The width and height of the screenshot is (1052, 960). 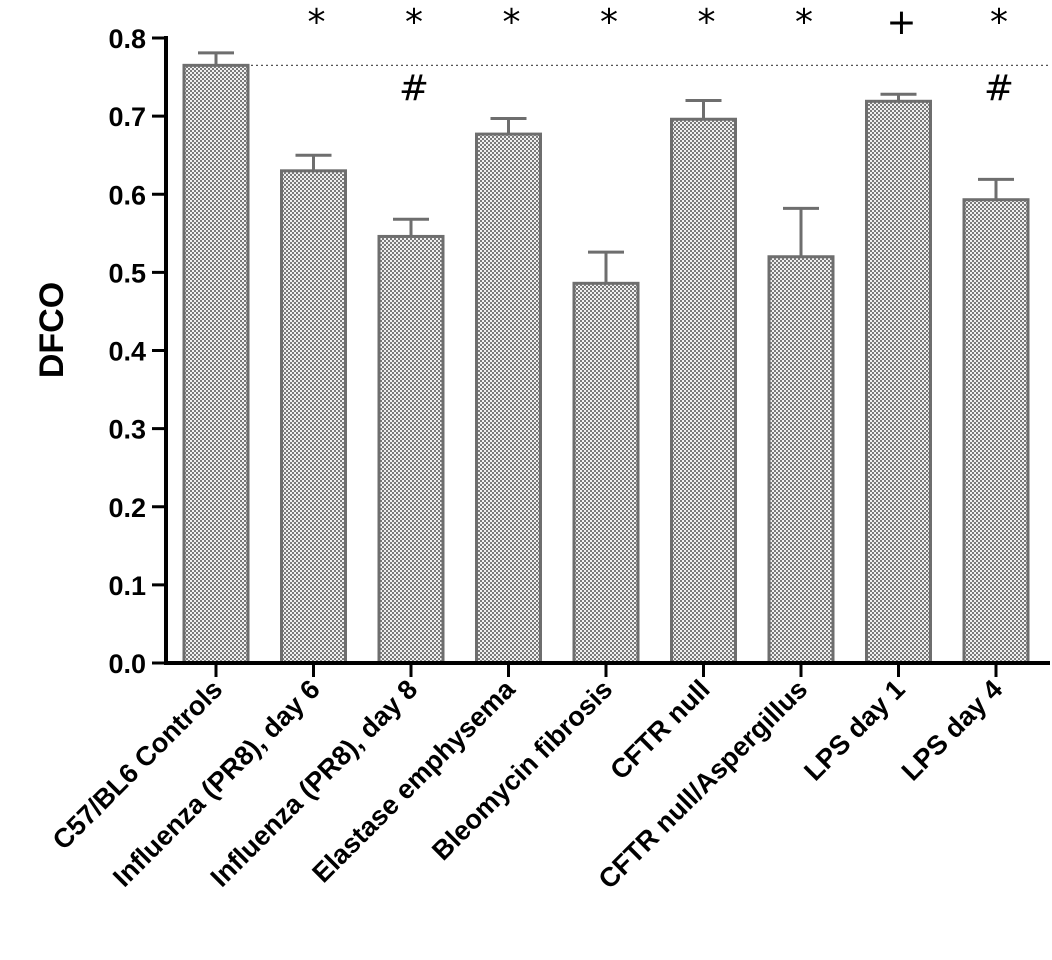 I want to click on y-tick-label-4: 0.4, so click(x=127, y=352).